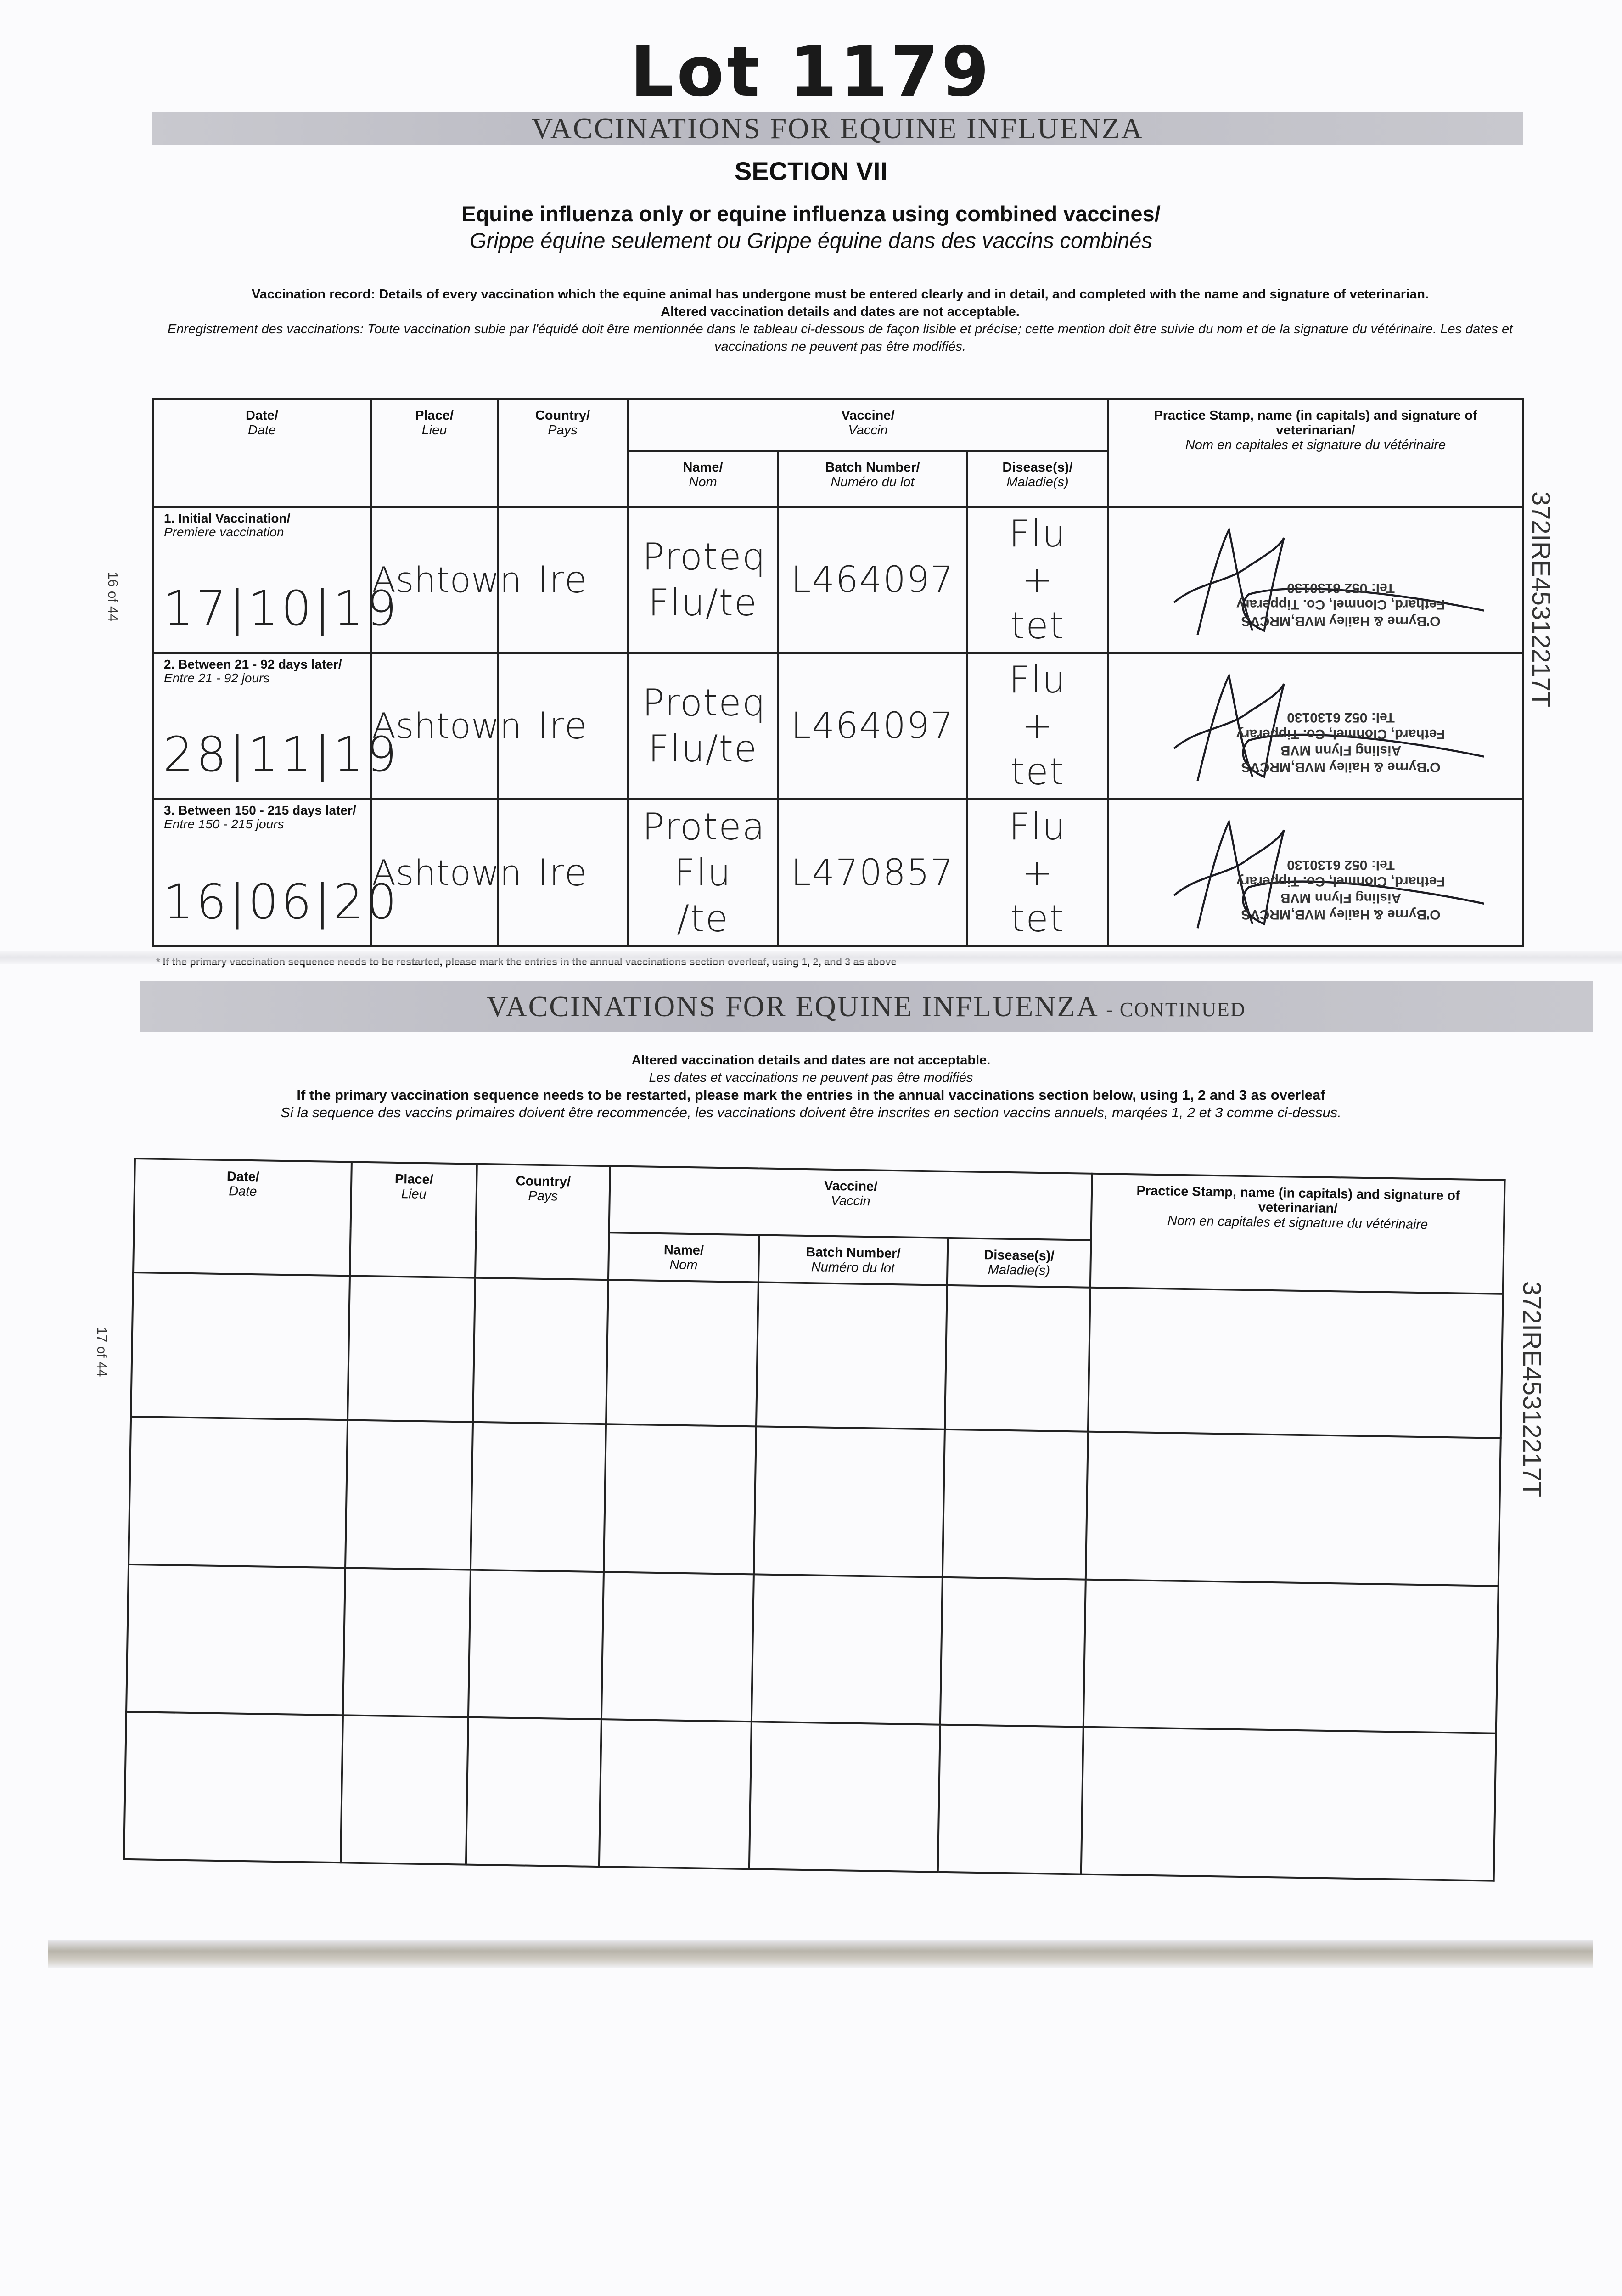  I want to click on header-country: Country/Pays, so click(542, 1222).